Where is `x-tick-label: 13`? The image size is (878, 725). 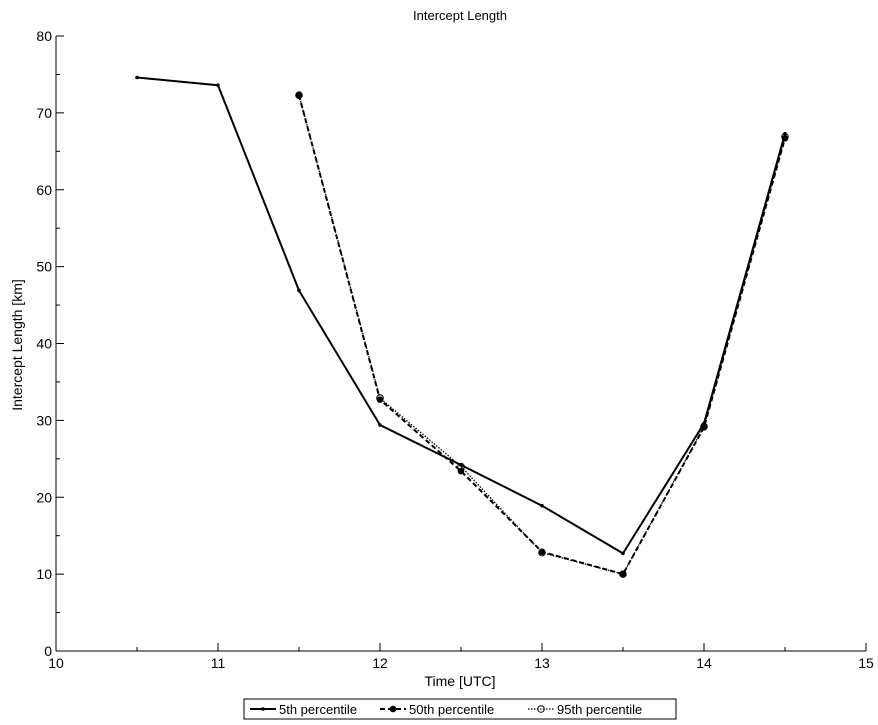 x-tick-label: 13 is located at coordinates (542, 663).